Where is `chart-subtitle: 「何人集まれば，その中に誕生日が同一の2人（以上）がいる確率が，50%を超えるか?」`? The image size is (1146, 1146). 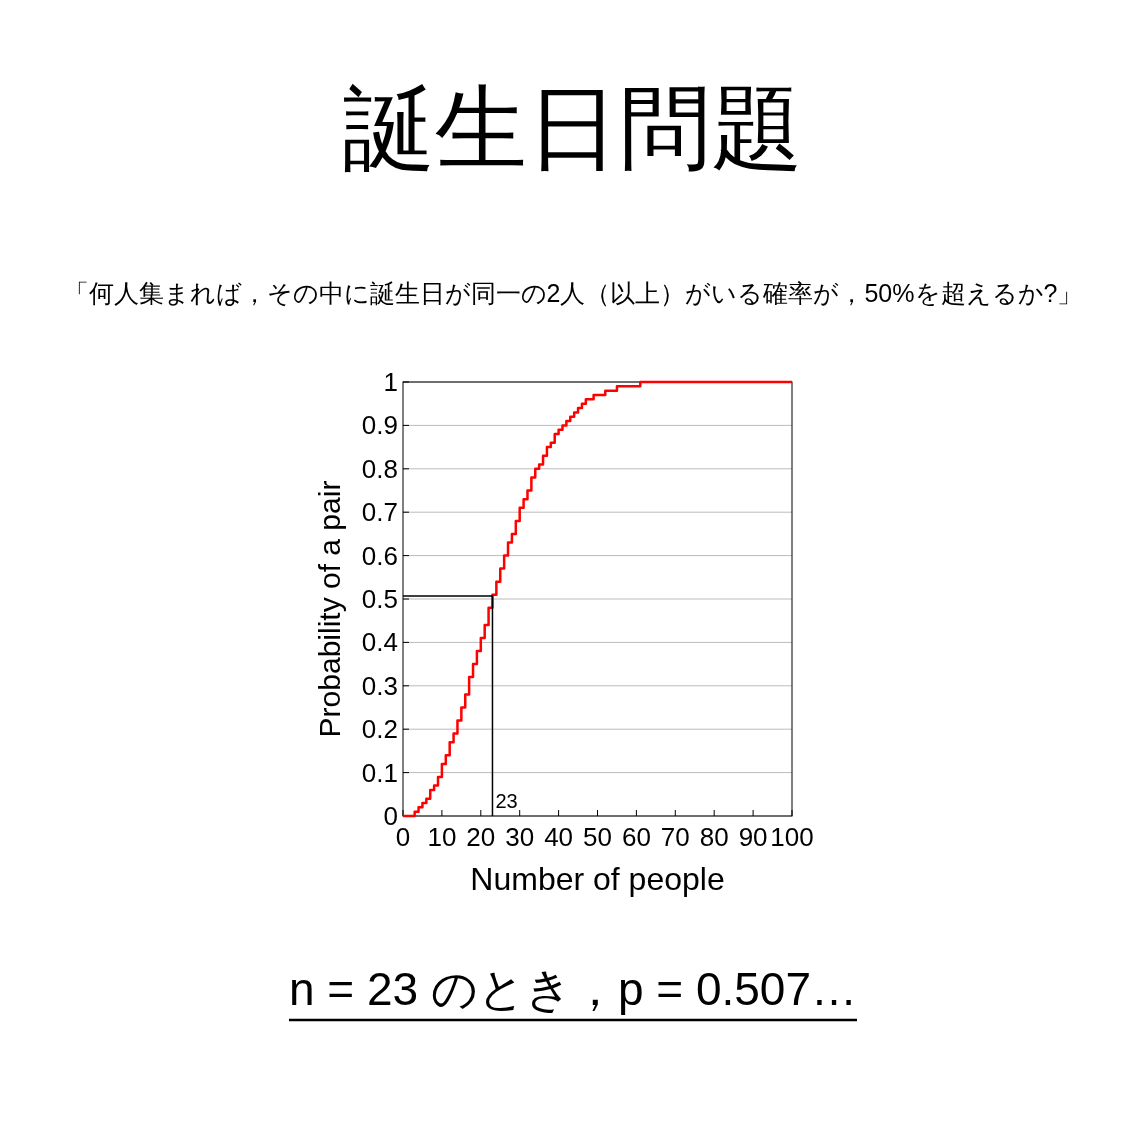
chart-subtitle: 「何人集まれば，その中に誕生日が同一の2人（以上）がいる確率が，50%を超えるか?」 is located at coordinates (573, 293).